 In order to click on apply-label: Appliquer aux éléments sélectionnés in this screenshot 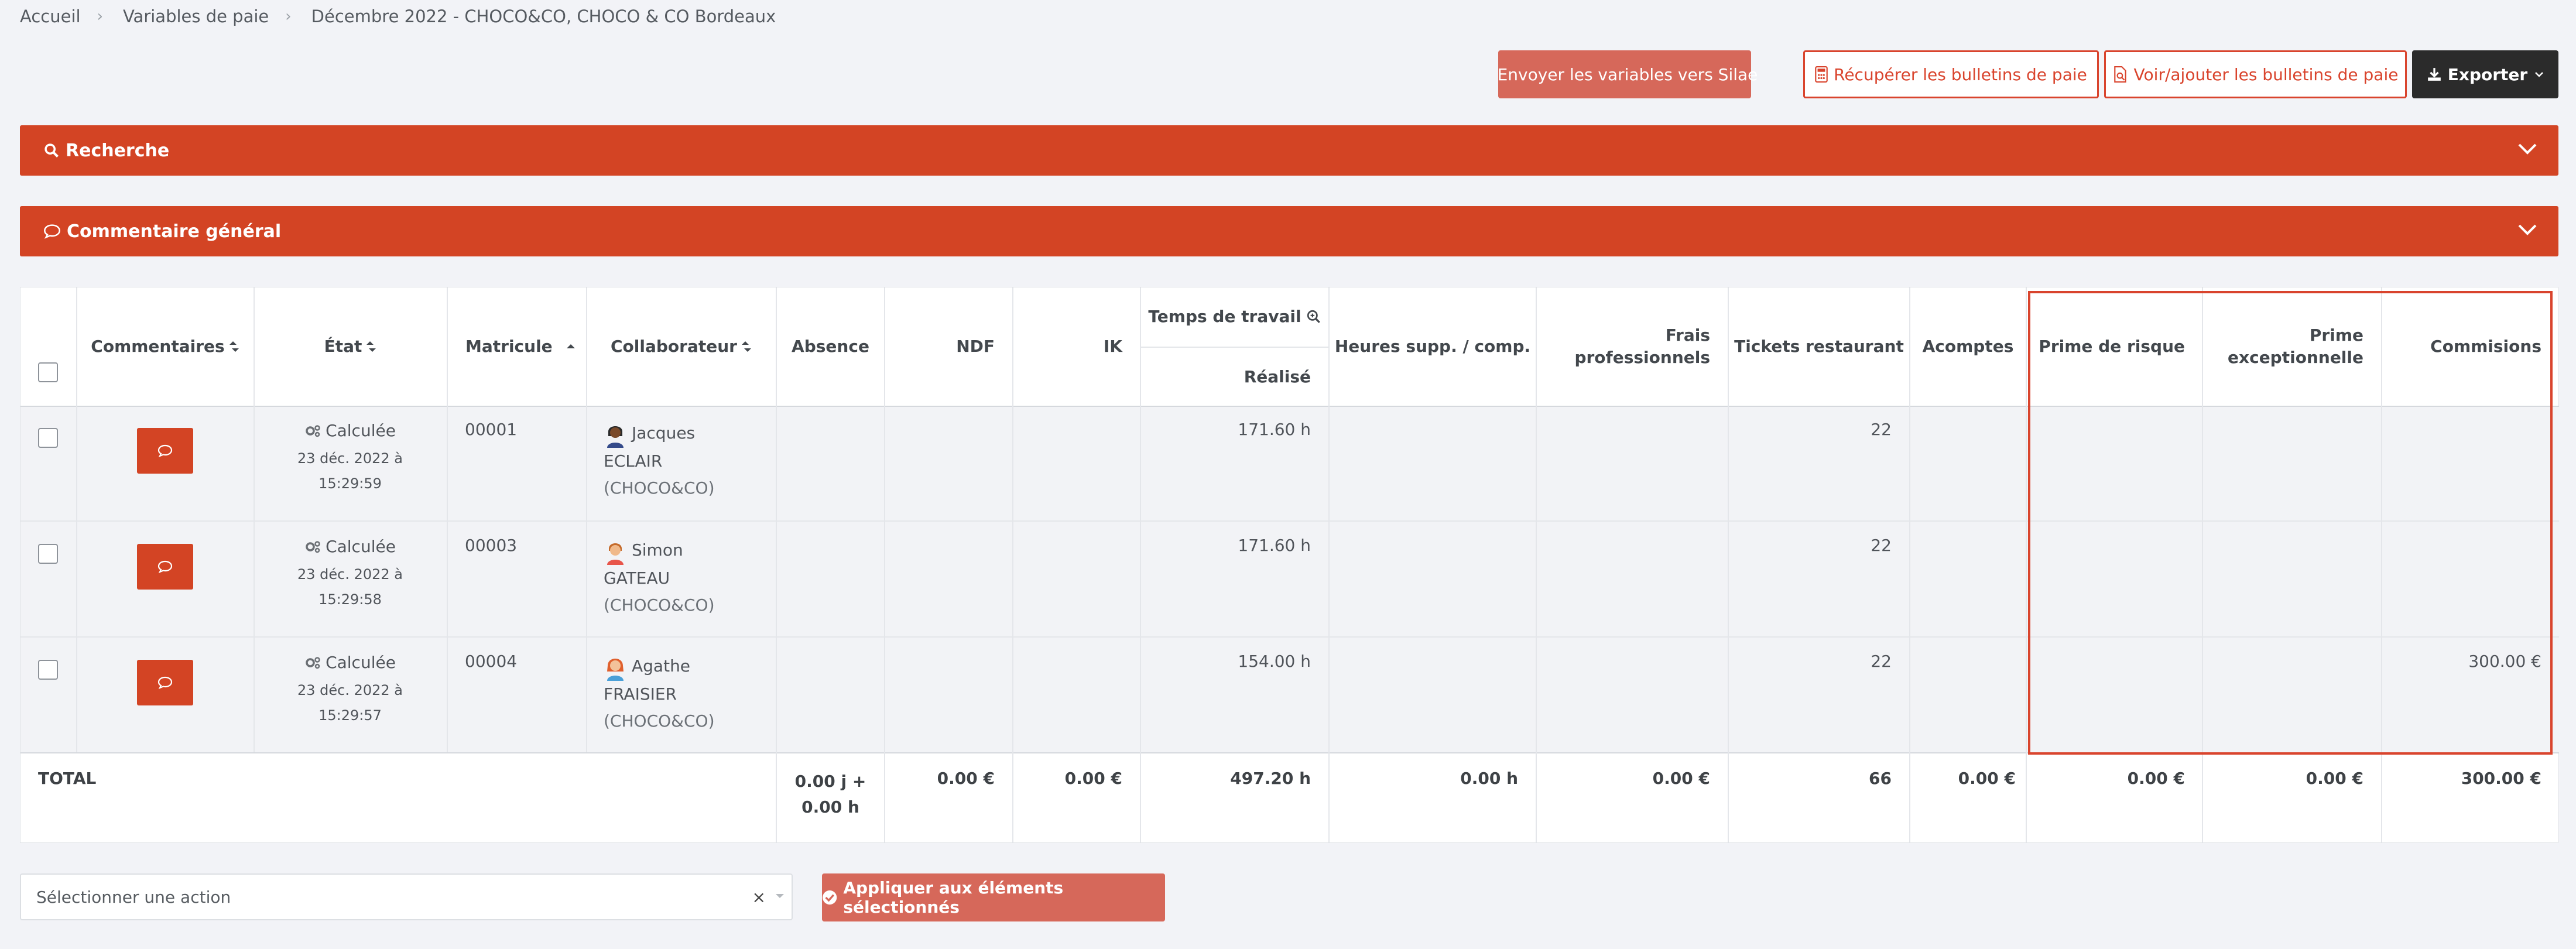, I will do `click(953, 897)`.